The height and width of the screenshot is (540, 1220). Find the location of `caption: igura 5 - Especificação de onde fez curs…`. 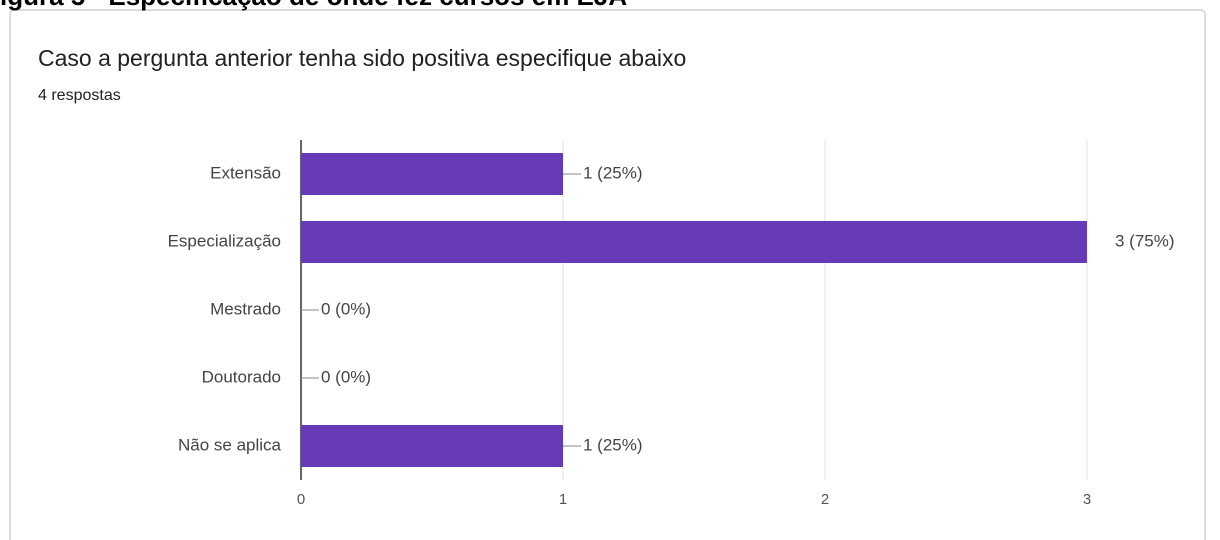

caption: igura 5 - Especificação de onde fez curs… is located at coordinates (313, 5).